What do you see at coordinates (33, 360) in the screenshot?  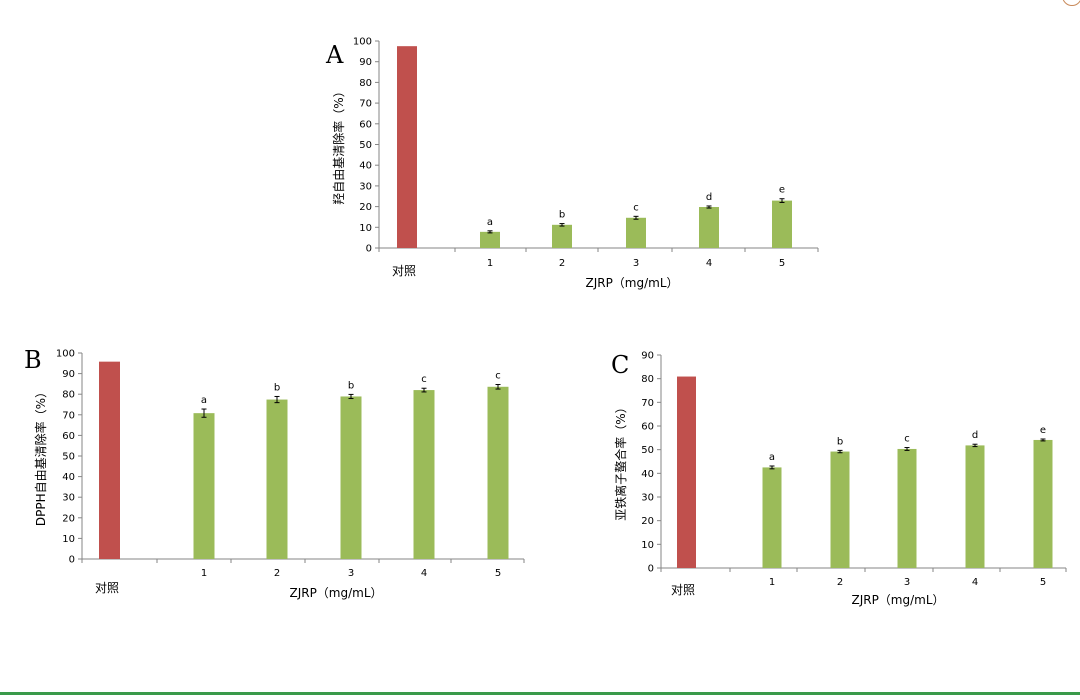 I see `panel-letter: B` at bounding box center [33, 360].